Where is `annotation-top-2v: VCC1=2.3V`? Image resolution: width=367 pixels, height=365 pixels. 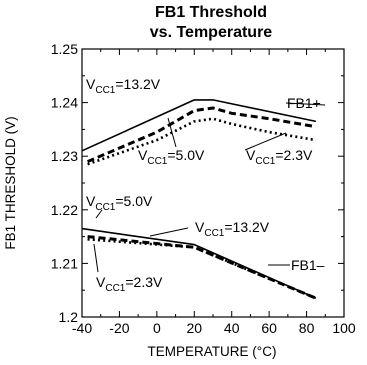
annotation-top-2v: VCC1=2.3V is located at coordinates (279, 157).